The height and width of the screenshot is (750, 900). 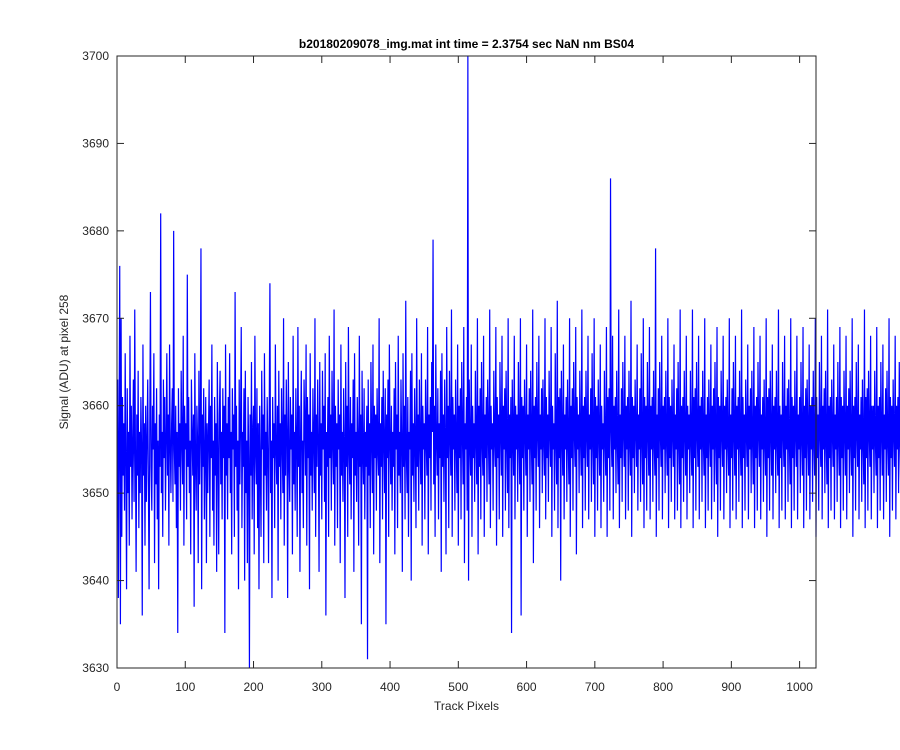 I want to click on y-tick-label: 3640, so click(x=95, y=581).